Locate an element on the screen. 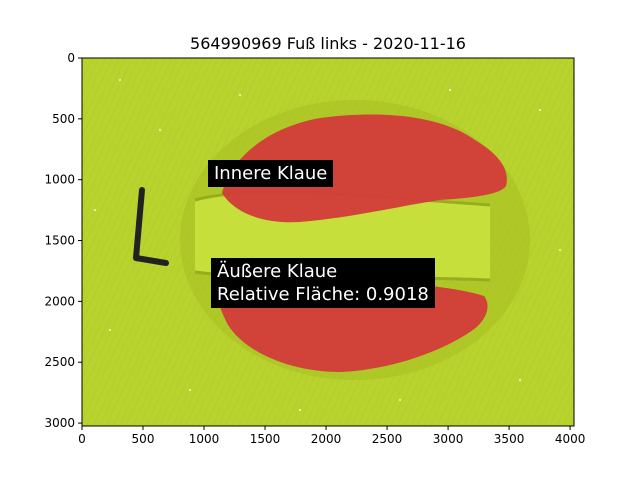 Image resolution: width=640 pixels, height=480 pixels. y-tick-label: 2500 is located at coordinates (59, 362).